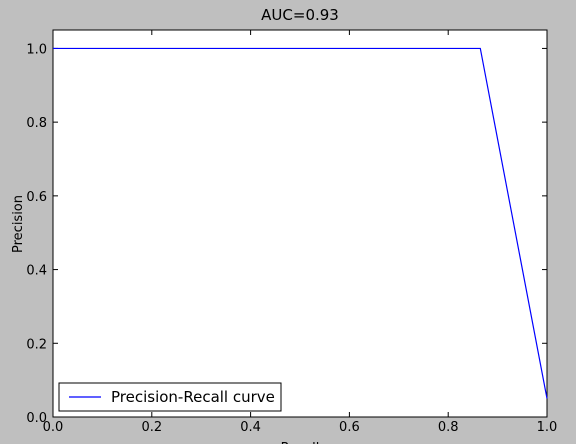  Describe the element at coordinates (53, 427) in the screenshot. I see `x-tick-label: 0.0` at that location.